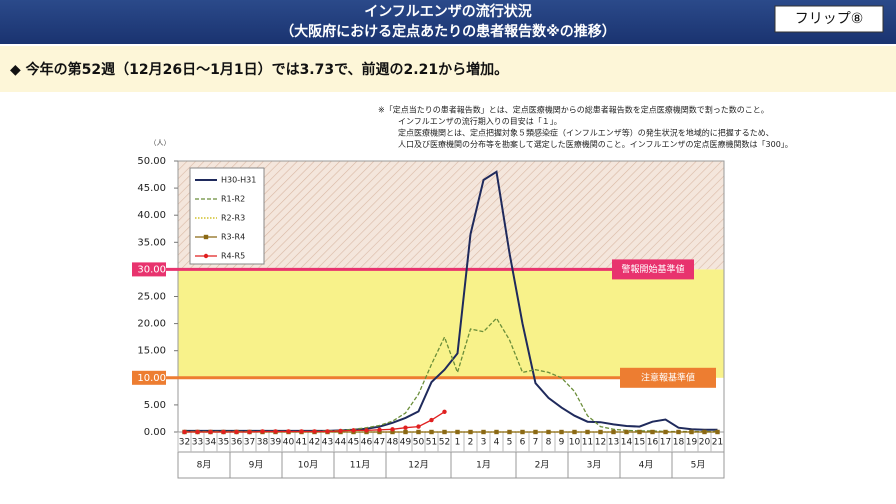 The image size is (896, 504). I want to click on x-tick-label: 12, so click(600, 443).